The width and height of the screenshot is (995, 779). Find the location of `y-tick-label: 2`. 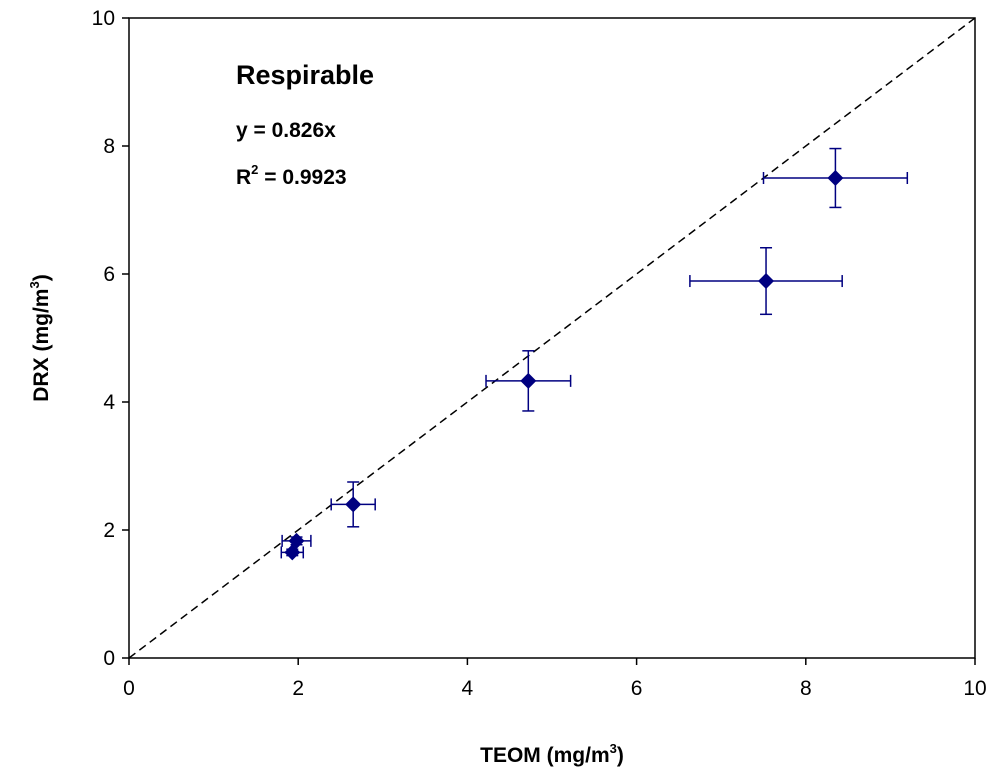

y-tick-label: 2 is located at coordinates (109, 530).